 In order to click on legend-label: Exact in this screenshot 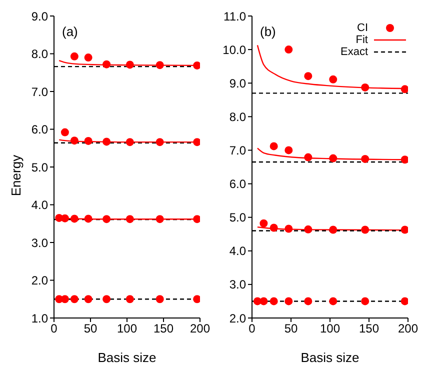, I will do `click(354, 52)`.